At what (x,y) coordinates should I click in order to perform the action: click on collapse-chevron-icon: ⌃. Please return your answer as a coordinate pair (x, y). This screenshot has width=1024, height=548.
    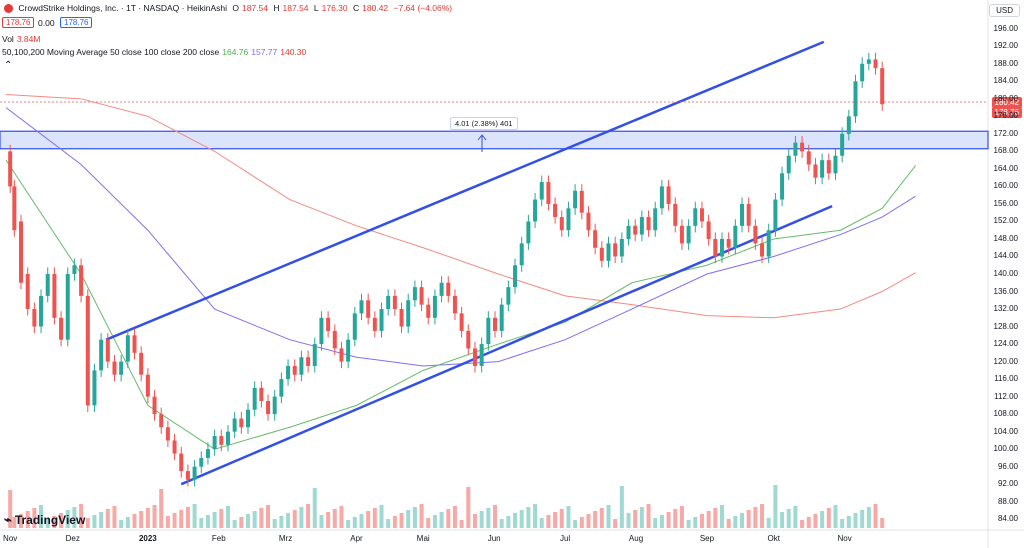
    Looking at the image, I should click on (8, 65).